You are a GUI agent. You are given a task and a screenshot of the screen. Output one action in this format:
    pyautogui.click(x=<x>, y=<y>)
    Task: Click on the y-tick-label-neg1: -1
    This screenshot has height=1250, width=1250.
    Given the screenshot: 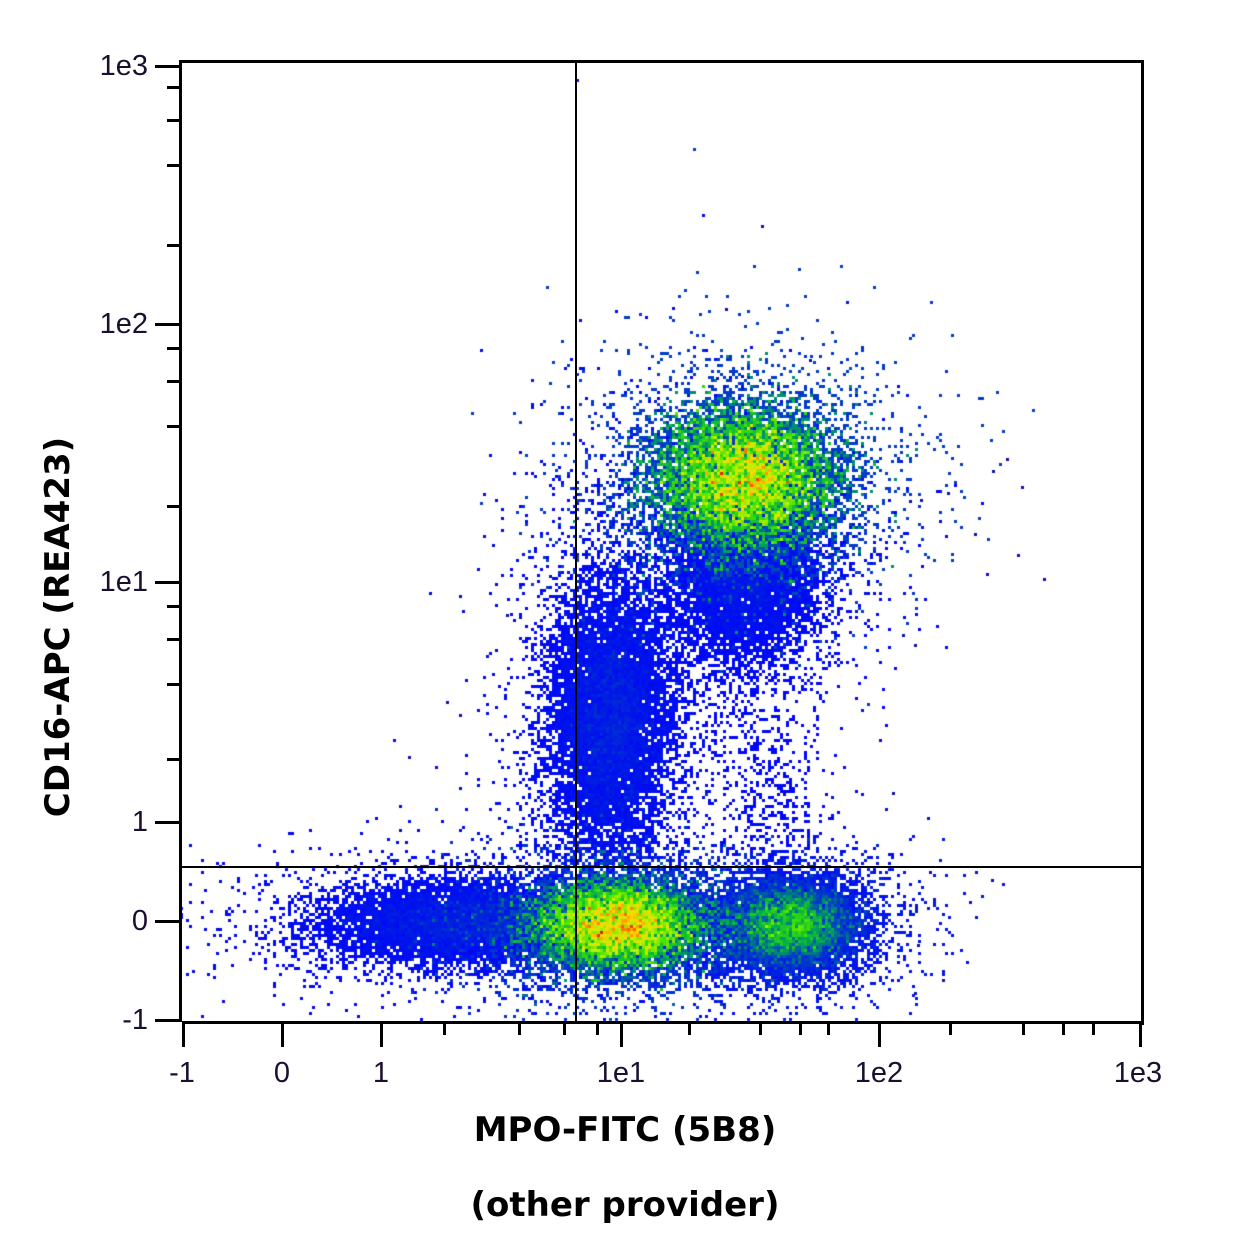 What is the action you would take?
    pyautogui.click(x=135, y=1020)
    